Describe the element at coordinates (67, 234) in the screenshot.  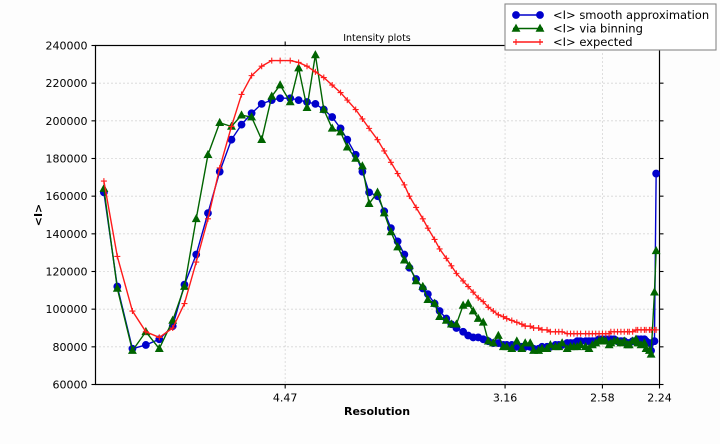
I see `y-tick-label: 140000` at that location.